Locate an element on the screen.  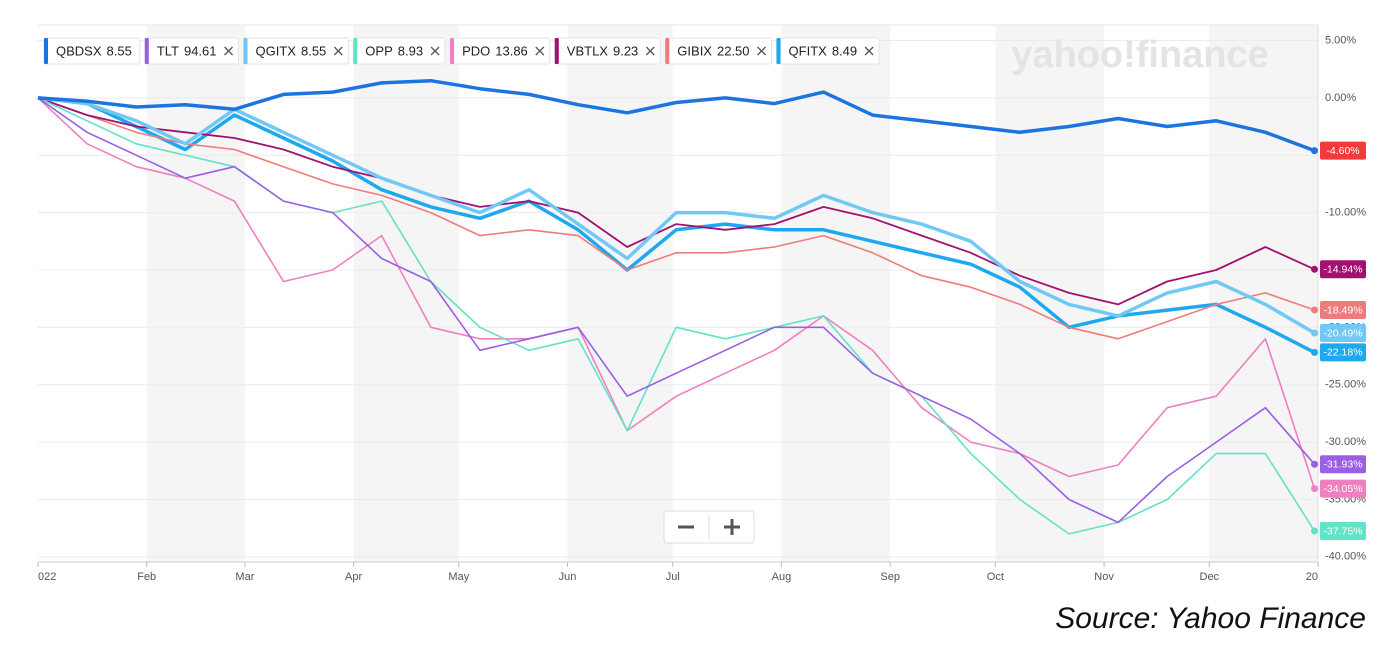
legend-name: QFITX is located at coordinates (808, 50).